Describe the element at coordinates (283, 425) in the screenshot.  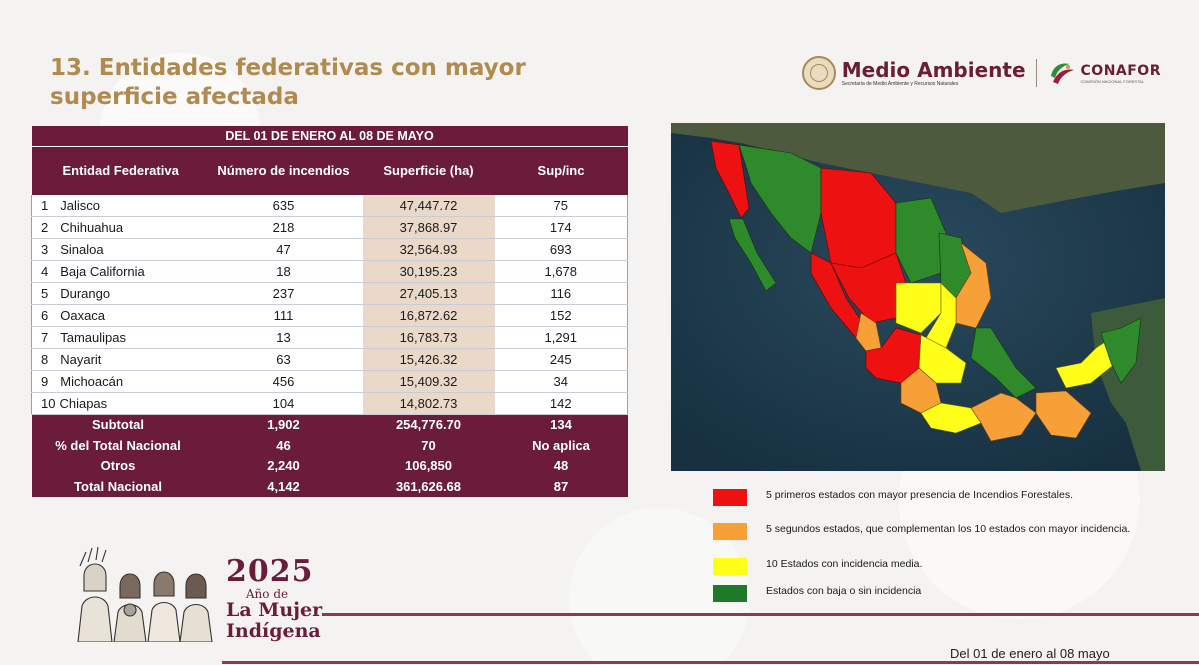
I see `total-incendios: 1,902` at that location.